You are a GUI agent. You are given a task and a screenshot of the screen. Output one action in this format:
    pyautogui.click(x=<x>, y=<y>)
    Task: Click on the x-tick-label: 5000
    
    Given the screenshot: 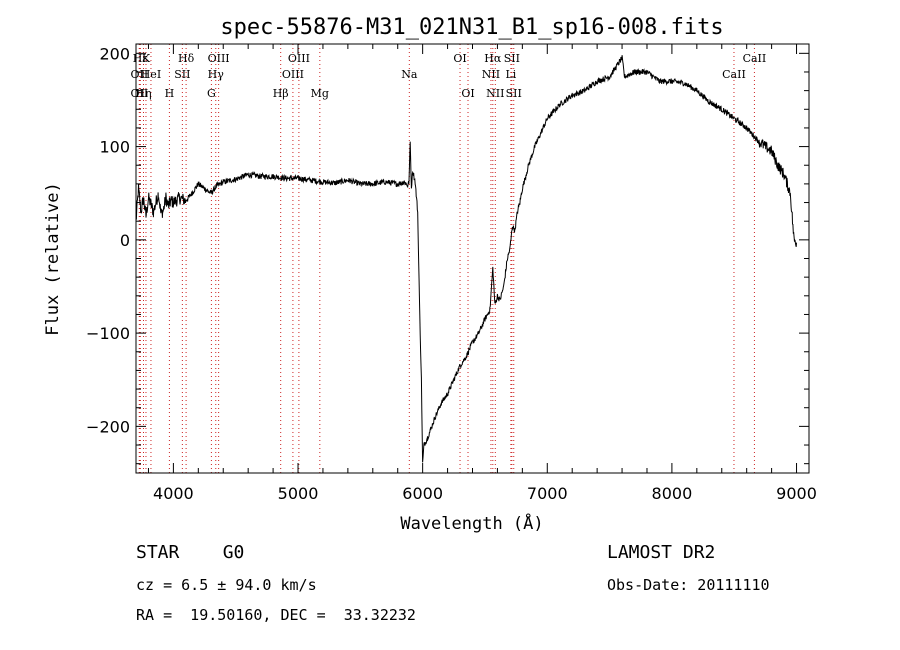 What is the action you would take?
    pyautogui.click(x=298, y=493)
    